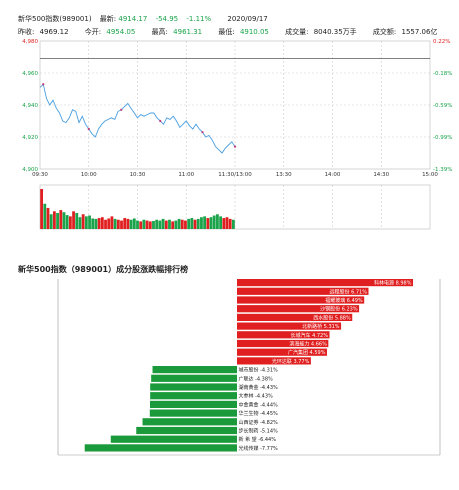 This screenshot has height=490, width=459. What do you see at coordinates (284, 175) in the screenshot?
I see `x-tick-label: 13:30` at bounding box center [284, 175].